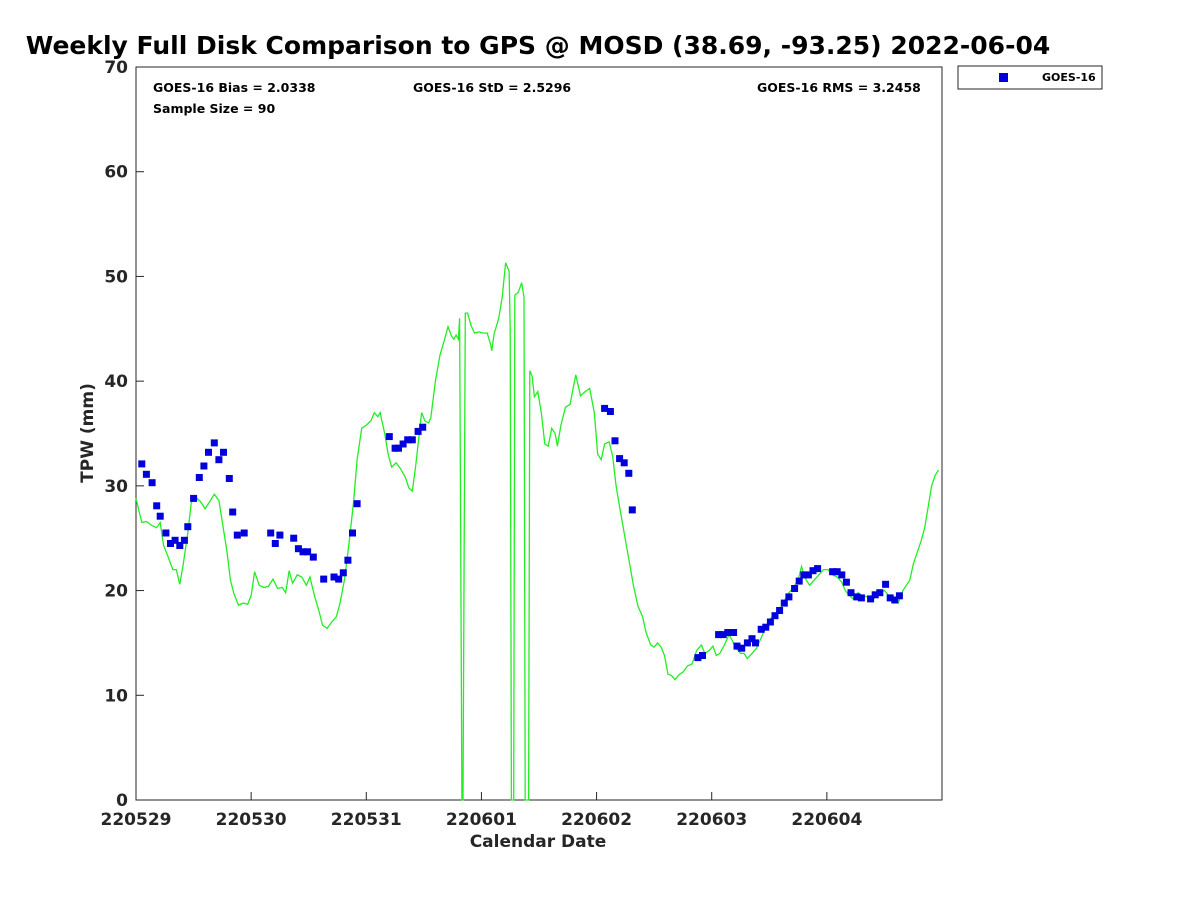 This screenshot has width=1200, height=900. I want to click on legend: GOES-16, so click(1030, 77).